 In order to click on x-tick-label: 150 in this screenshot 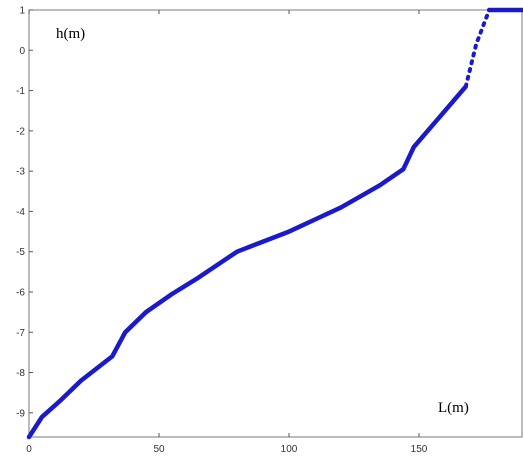, I will do `click(419, 449)`.